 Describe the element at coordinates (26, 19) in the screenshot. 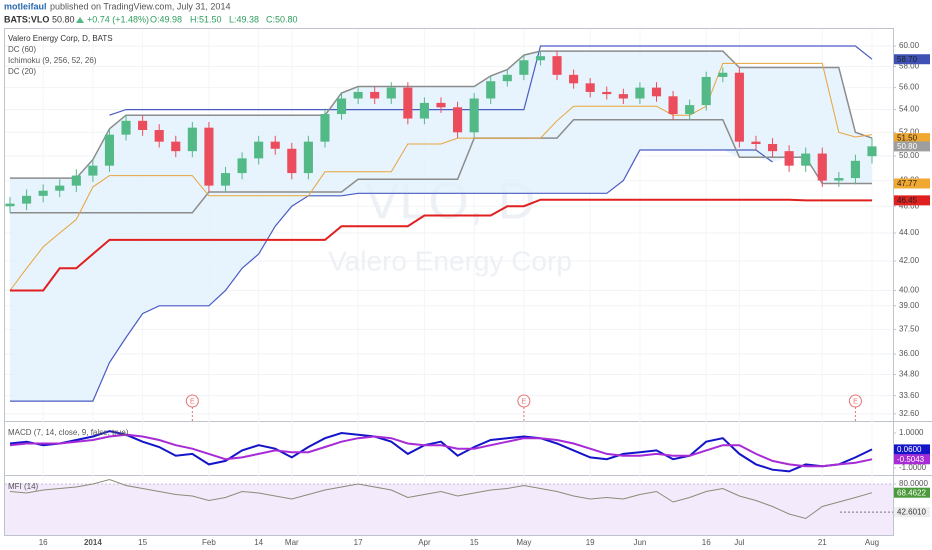

I see `symbol: BATS:VLO` at that location.